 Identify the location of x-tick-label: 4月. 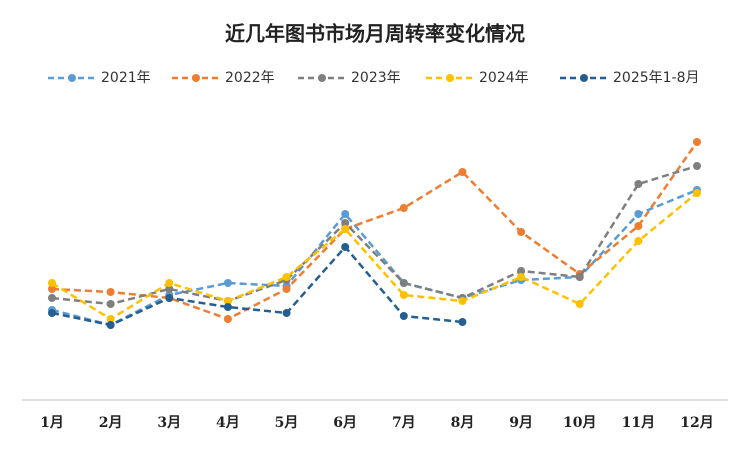
(228, 423).